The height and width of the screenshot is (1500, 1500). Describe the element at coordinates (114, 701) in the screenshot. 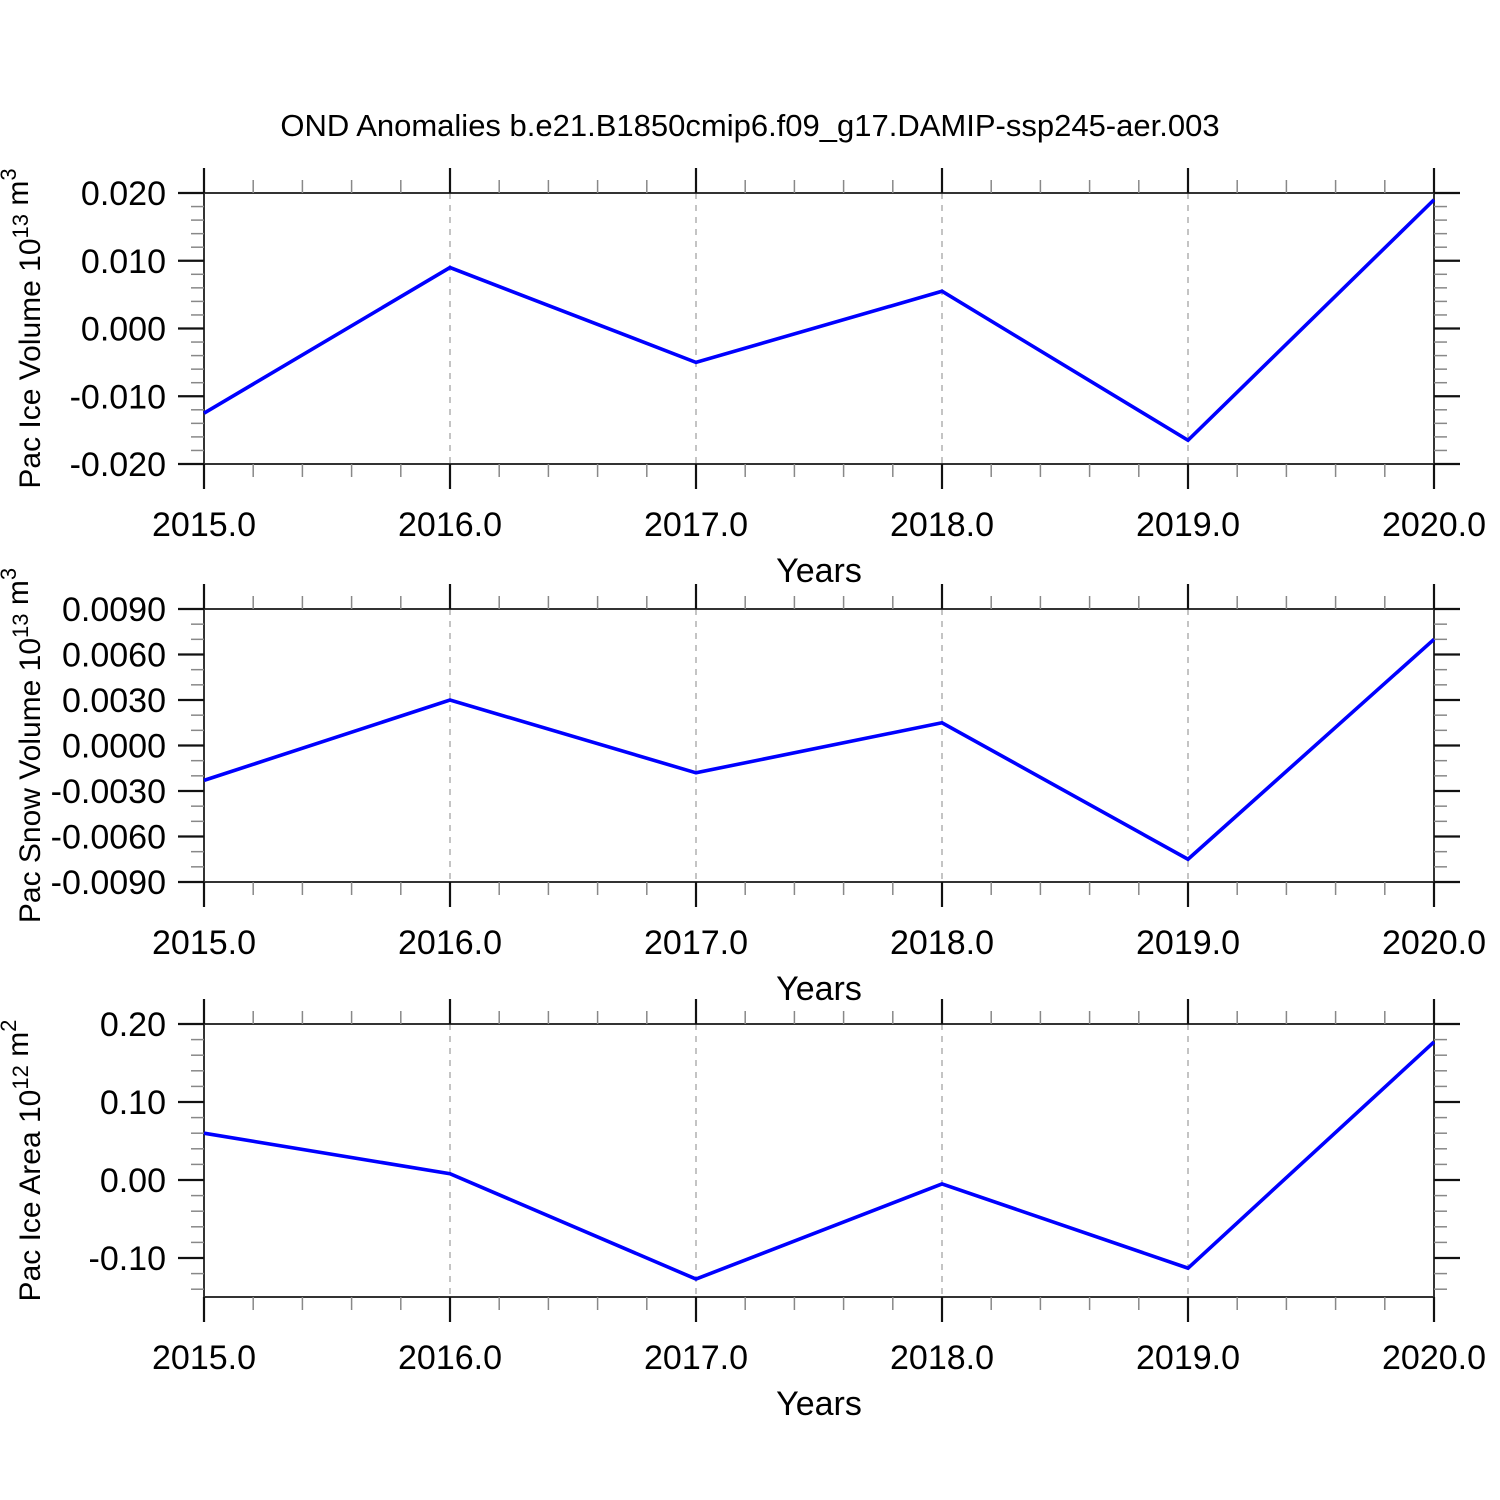

I see `y-tick-label: 0.0030` at that location.